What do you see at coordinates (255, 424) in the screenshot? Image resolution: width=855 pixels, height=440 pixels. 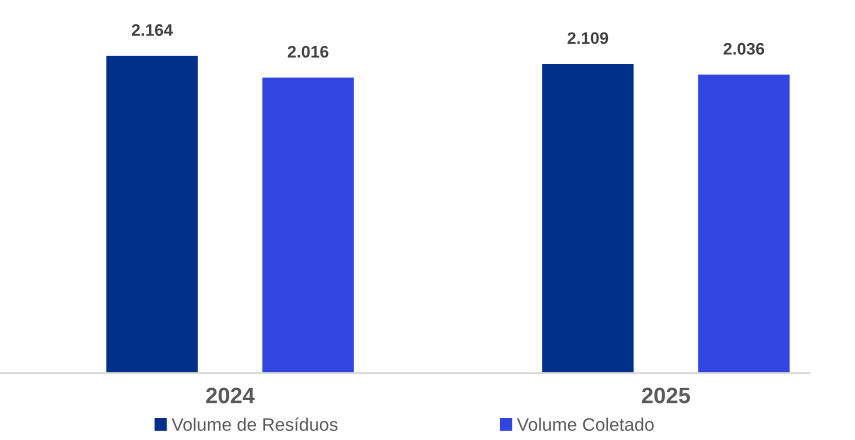 I see `legend-label: Volume de Resíduos` at bounding box center [255, 424].